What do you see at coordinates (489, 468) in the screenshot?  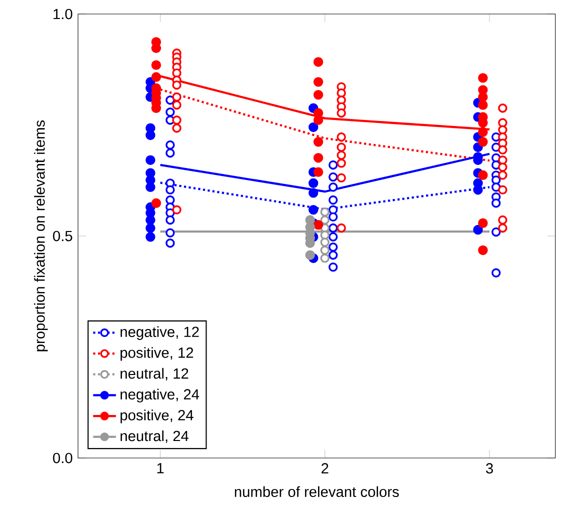 I see `x-tick-label: 3` at bounding box center [489, 468].